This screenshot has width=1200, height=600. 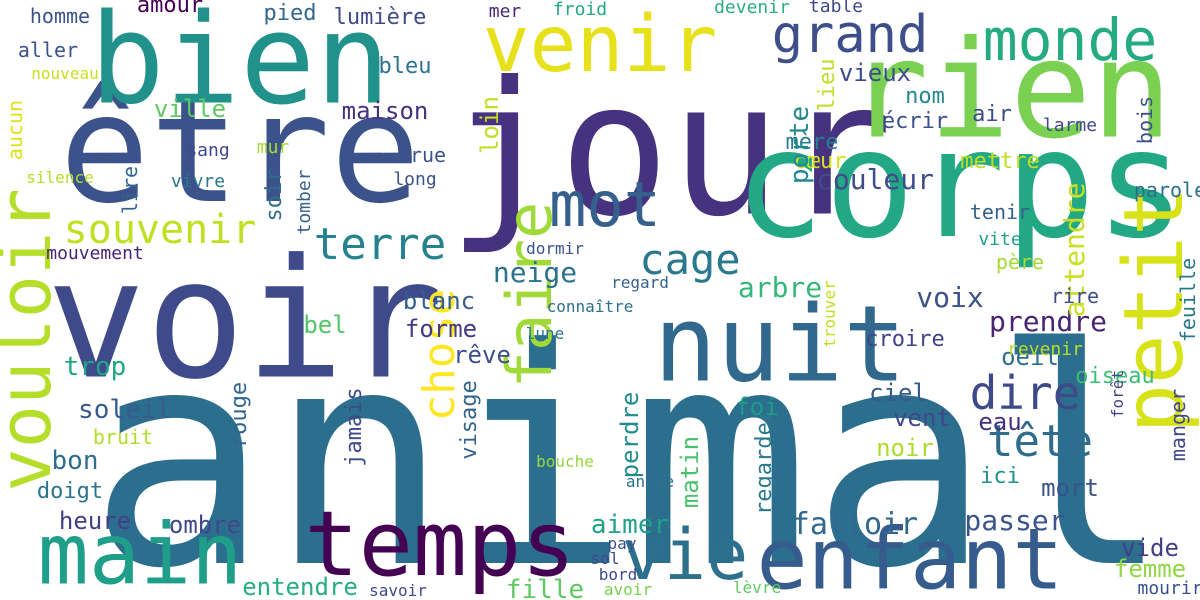 What do you see at coordinates (505, 11) in the screenshot?
I see `word: mer` at bounding box center [505, 11].